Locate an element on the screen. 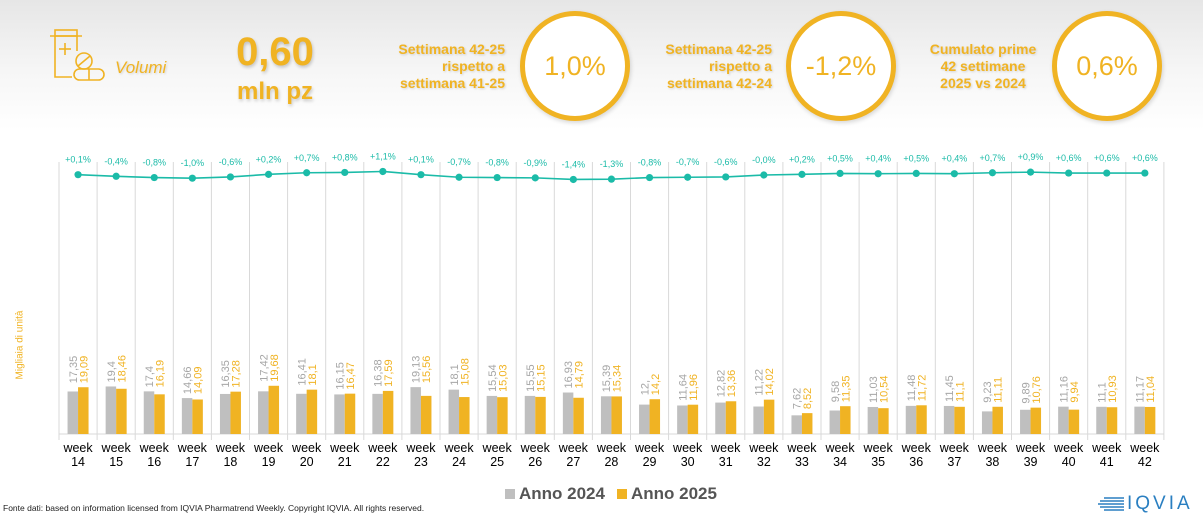  data-label-2025: 10,54 is located at coordinates (884, 389).